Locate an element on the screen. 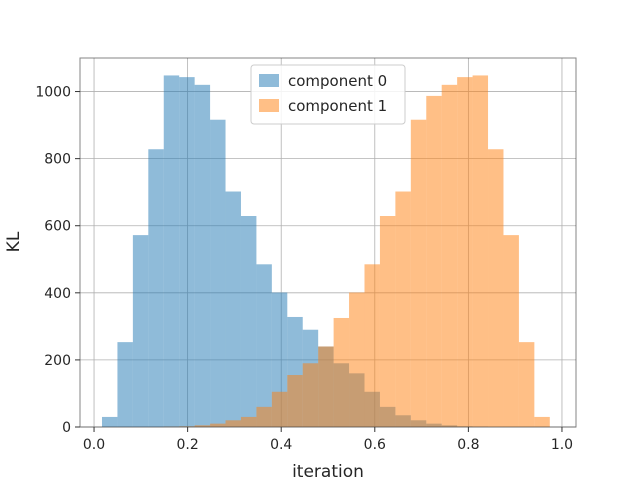 The image size is (640, 480). y-tick-label: 0 is located at coordinates (66, 428).